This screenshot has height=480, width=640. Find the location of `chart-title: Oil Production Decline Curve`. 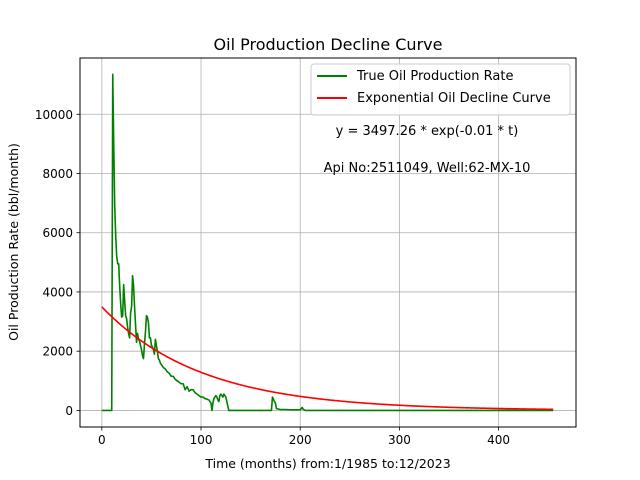

chart-title: Oil Production Decline Curve is located at coordinates (328, 44).